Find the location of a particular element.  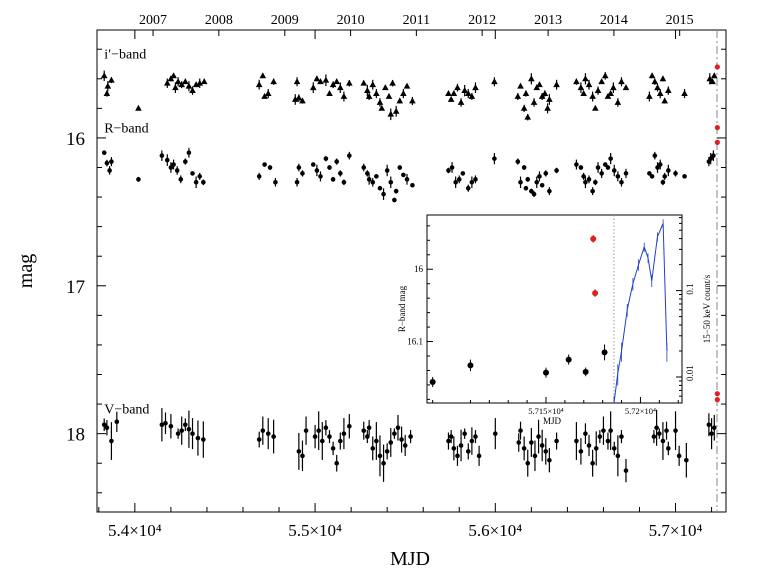

year-label: 2007 is located at coordinates (153, 20).